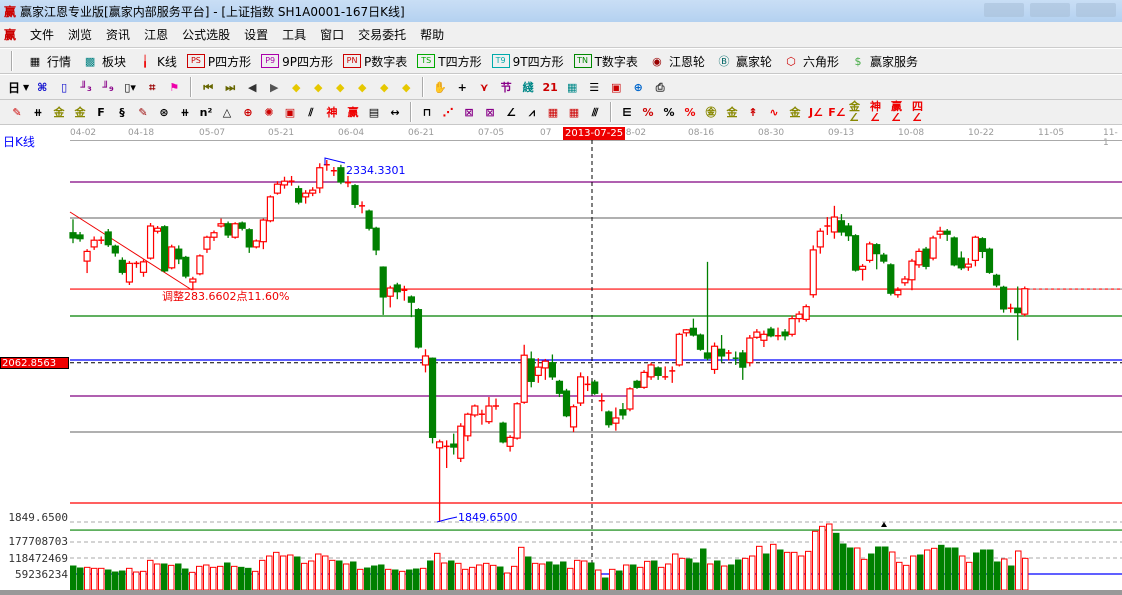 The height and width of the screenshot is (595, 1122). Describe the element at coordinates (572, 87) in the screenshot. I see `calculator-icon: ▦` at that location.